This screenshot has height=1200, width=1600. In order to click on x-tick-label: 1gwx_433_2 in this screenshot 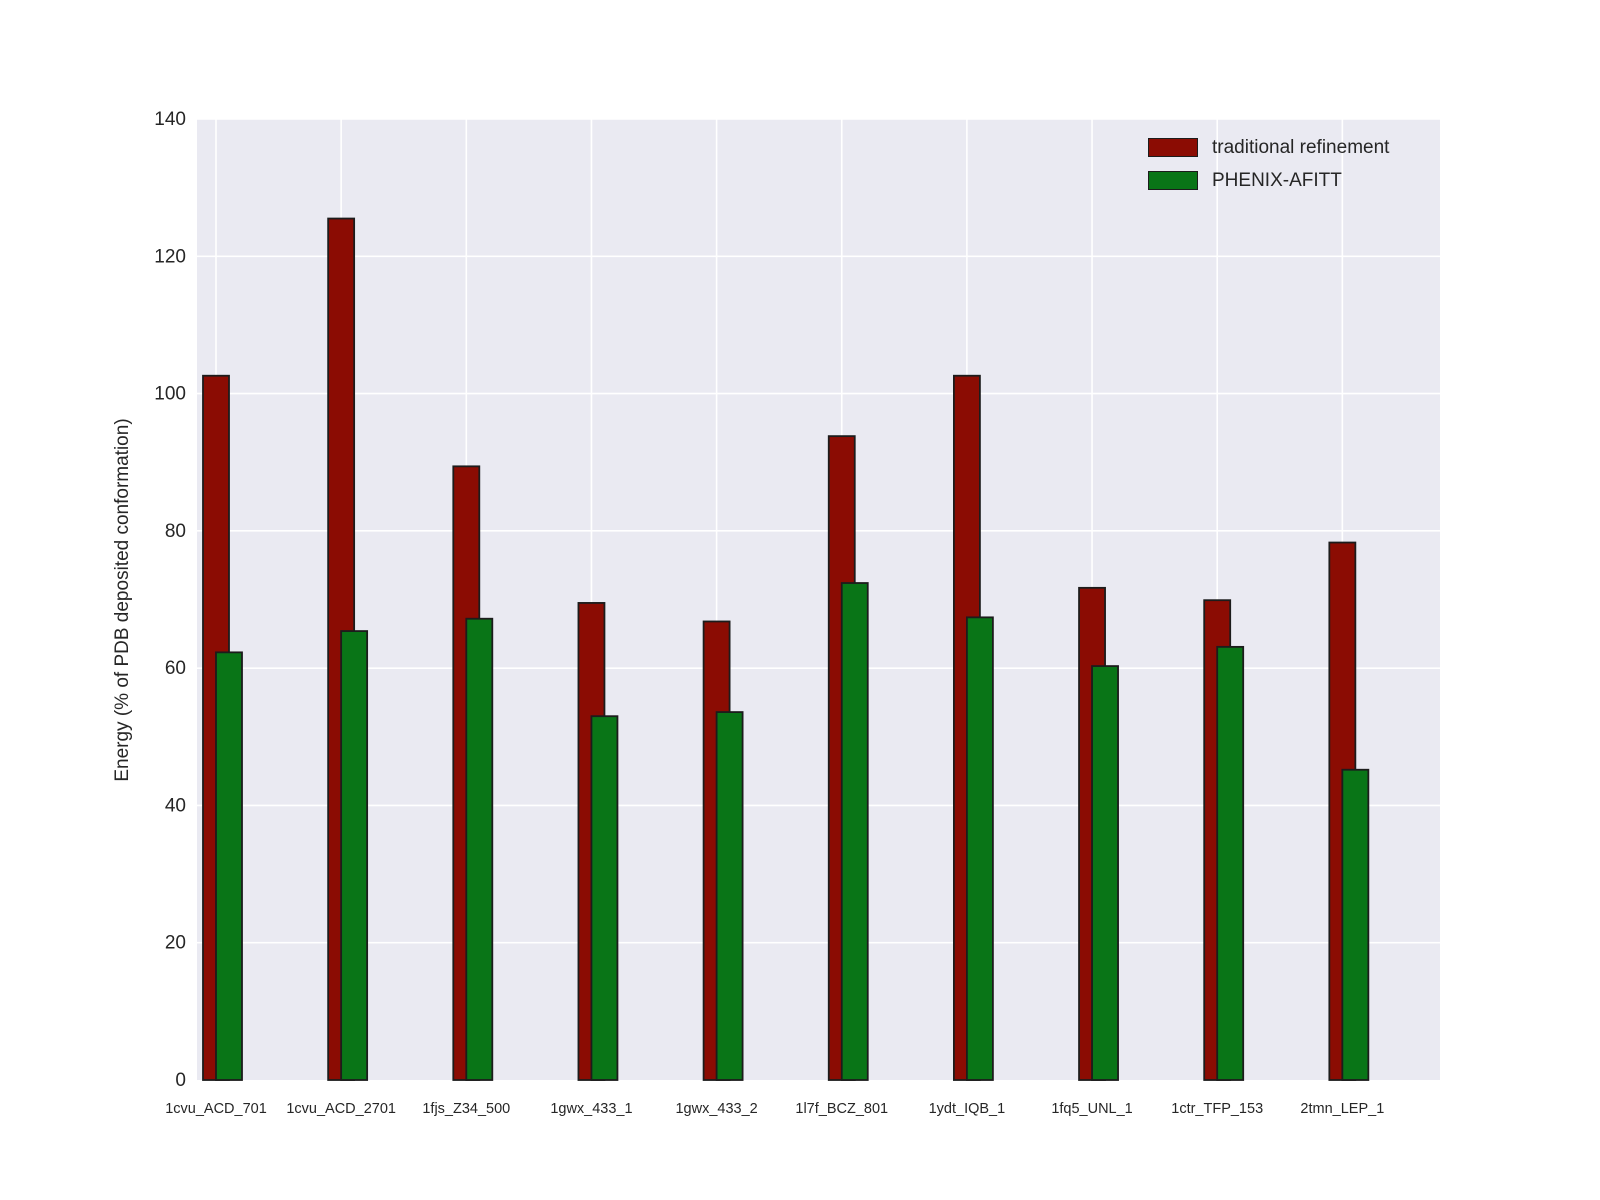, I will do `click(716, 1109)`.